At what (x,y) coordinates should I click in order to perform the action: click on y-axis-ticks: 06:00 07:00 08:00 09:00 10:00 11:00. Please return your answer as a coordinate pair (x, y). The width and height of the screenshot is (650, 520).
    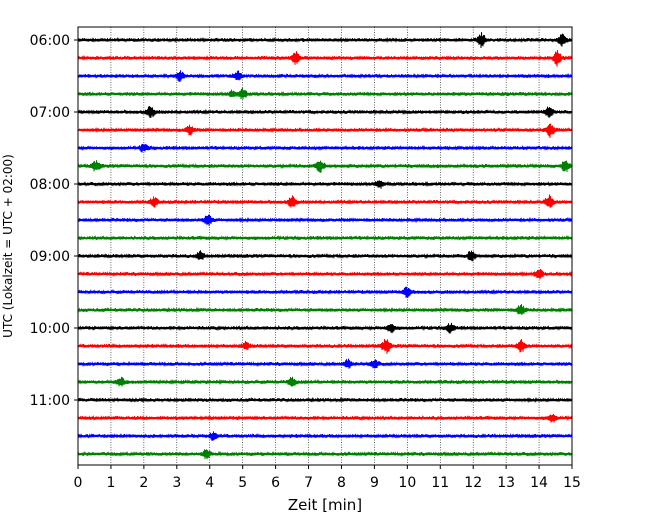
    Looking at the image, I should click on (54, 221).